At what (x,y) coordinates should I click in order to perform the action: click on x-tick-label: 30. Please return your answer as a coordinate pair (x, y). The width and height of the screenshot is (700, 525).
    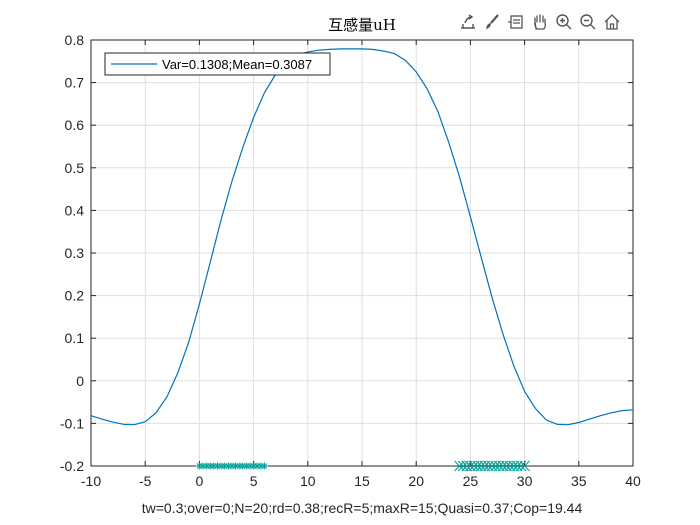
    Looking at the image, I should click on (525, 481).